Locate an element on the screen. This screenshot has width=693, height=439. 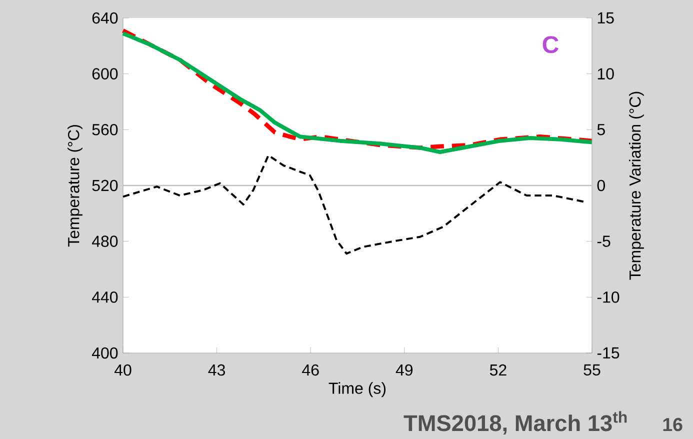
y2-tick-label: -10 is located at coordinates (608, 297).